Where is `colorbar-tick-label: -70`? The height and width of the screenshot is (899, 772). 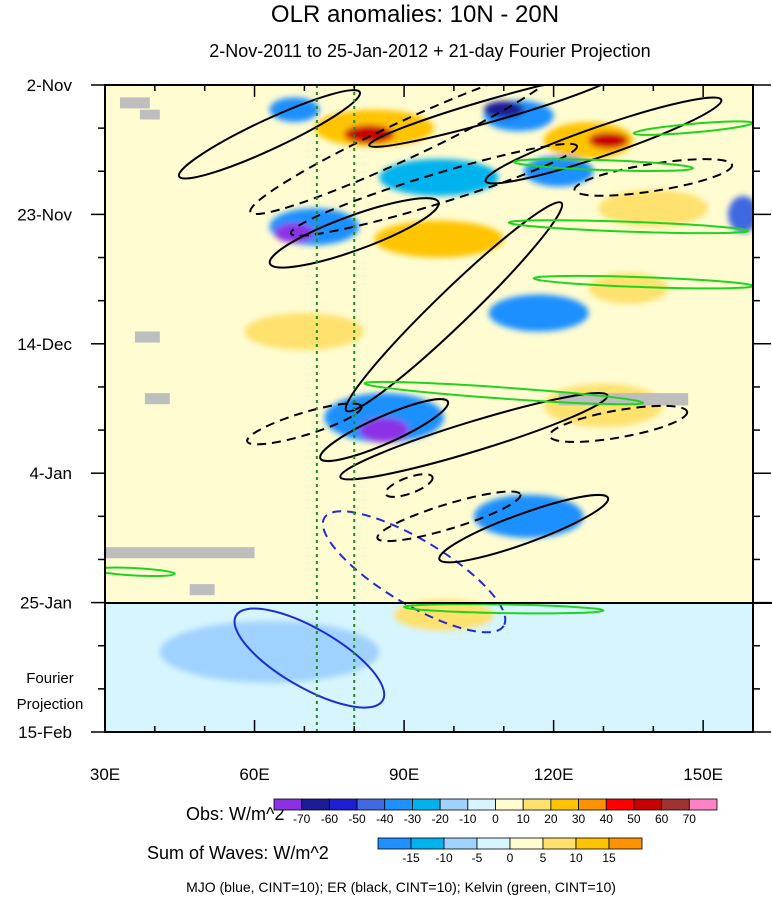
colorbar-tick-label: -70 is located at coordinates (302, 819).